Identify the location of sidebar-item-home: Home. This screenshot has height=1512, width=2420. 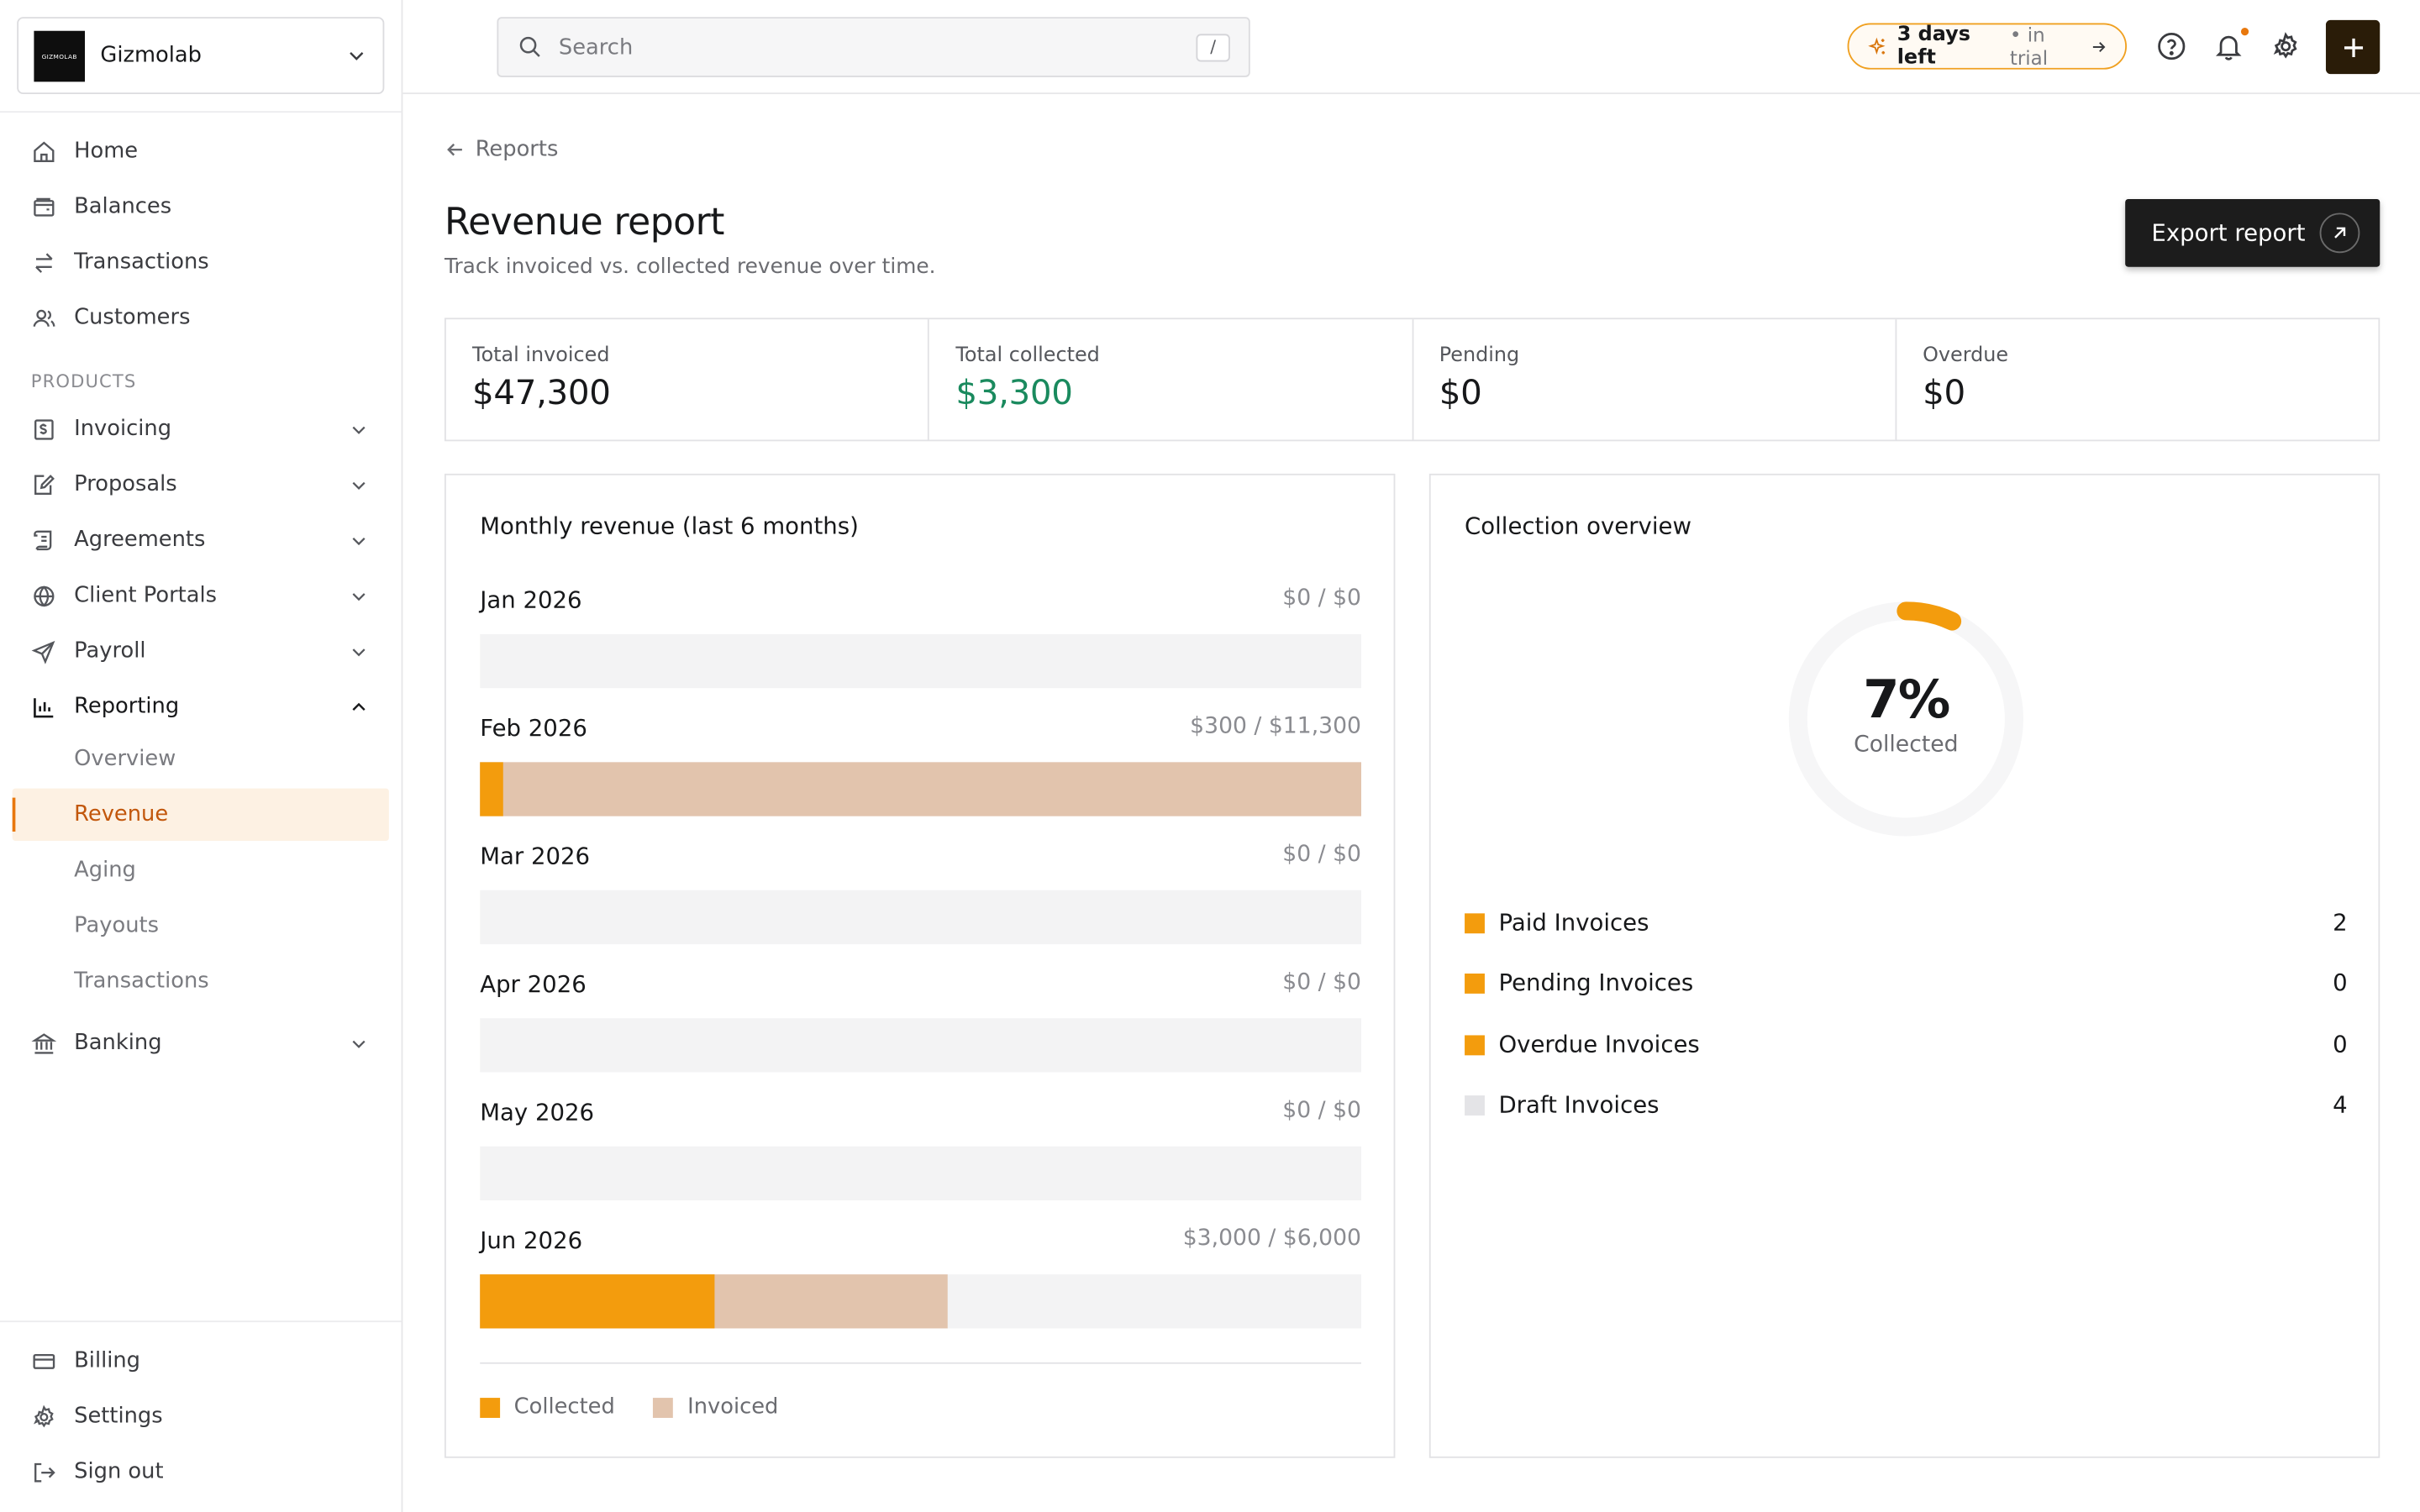
(201, 151).